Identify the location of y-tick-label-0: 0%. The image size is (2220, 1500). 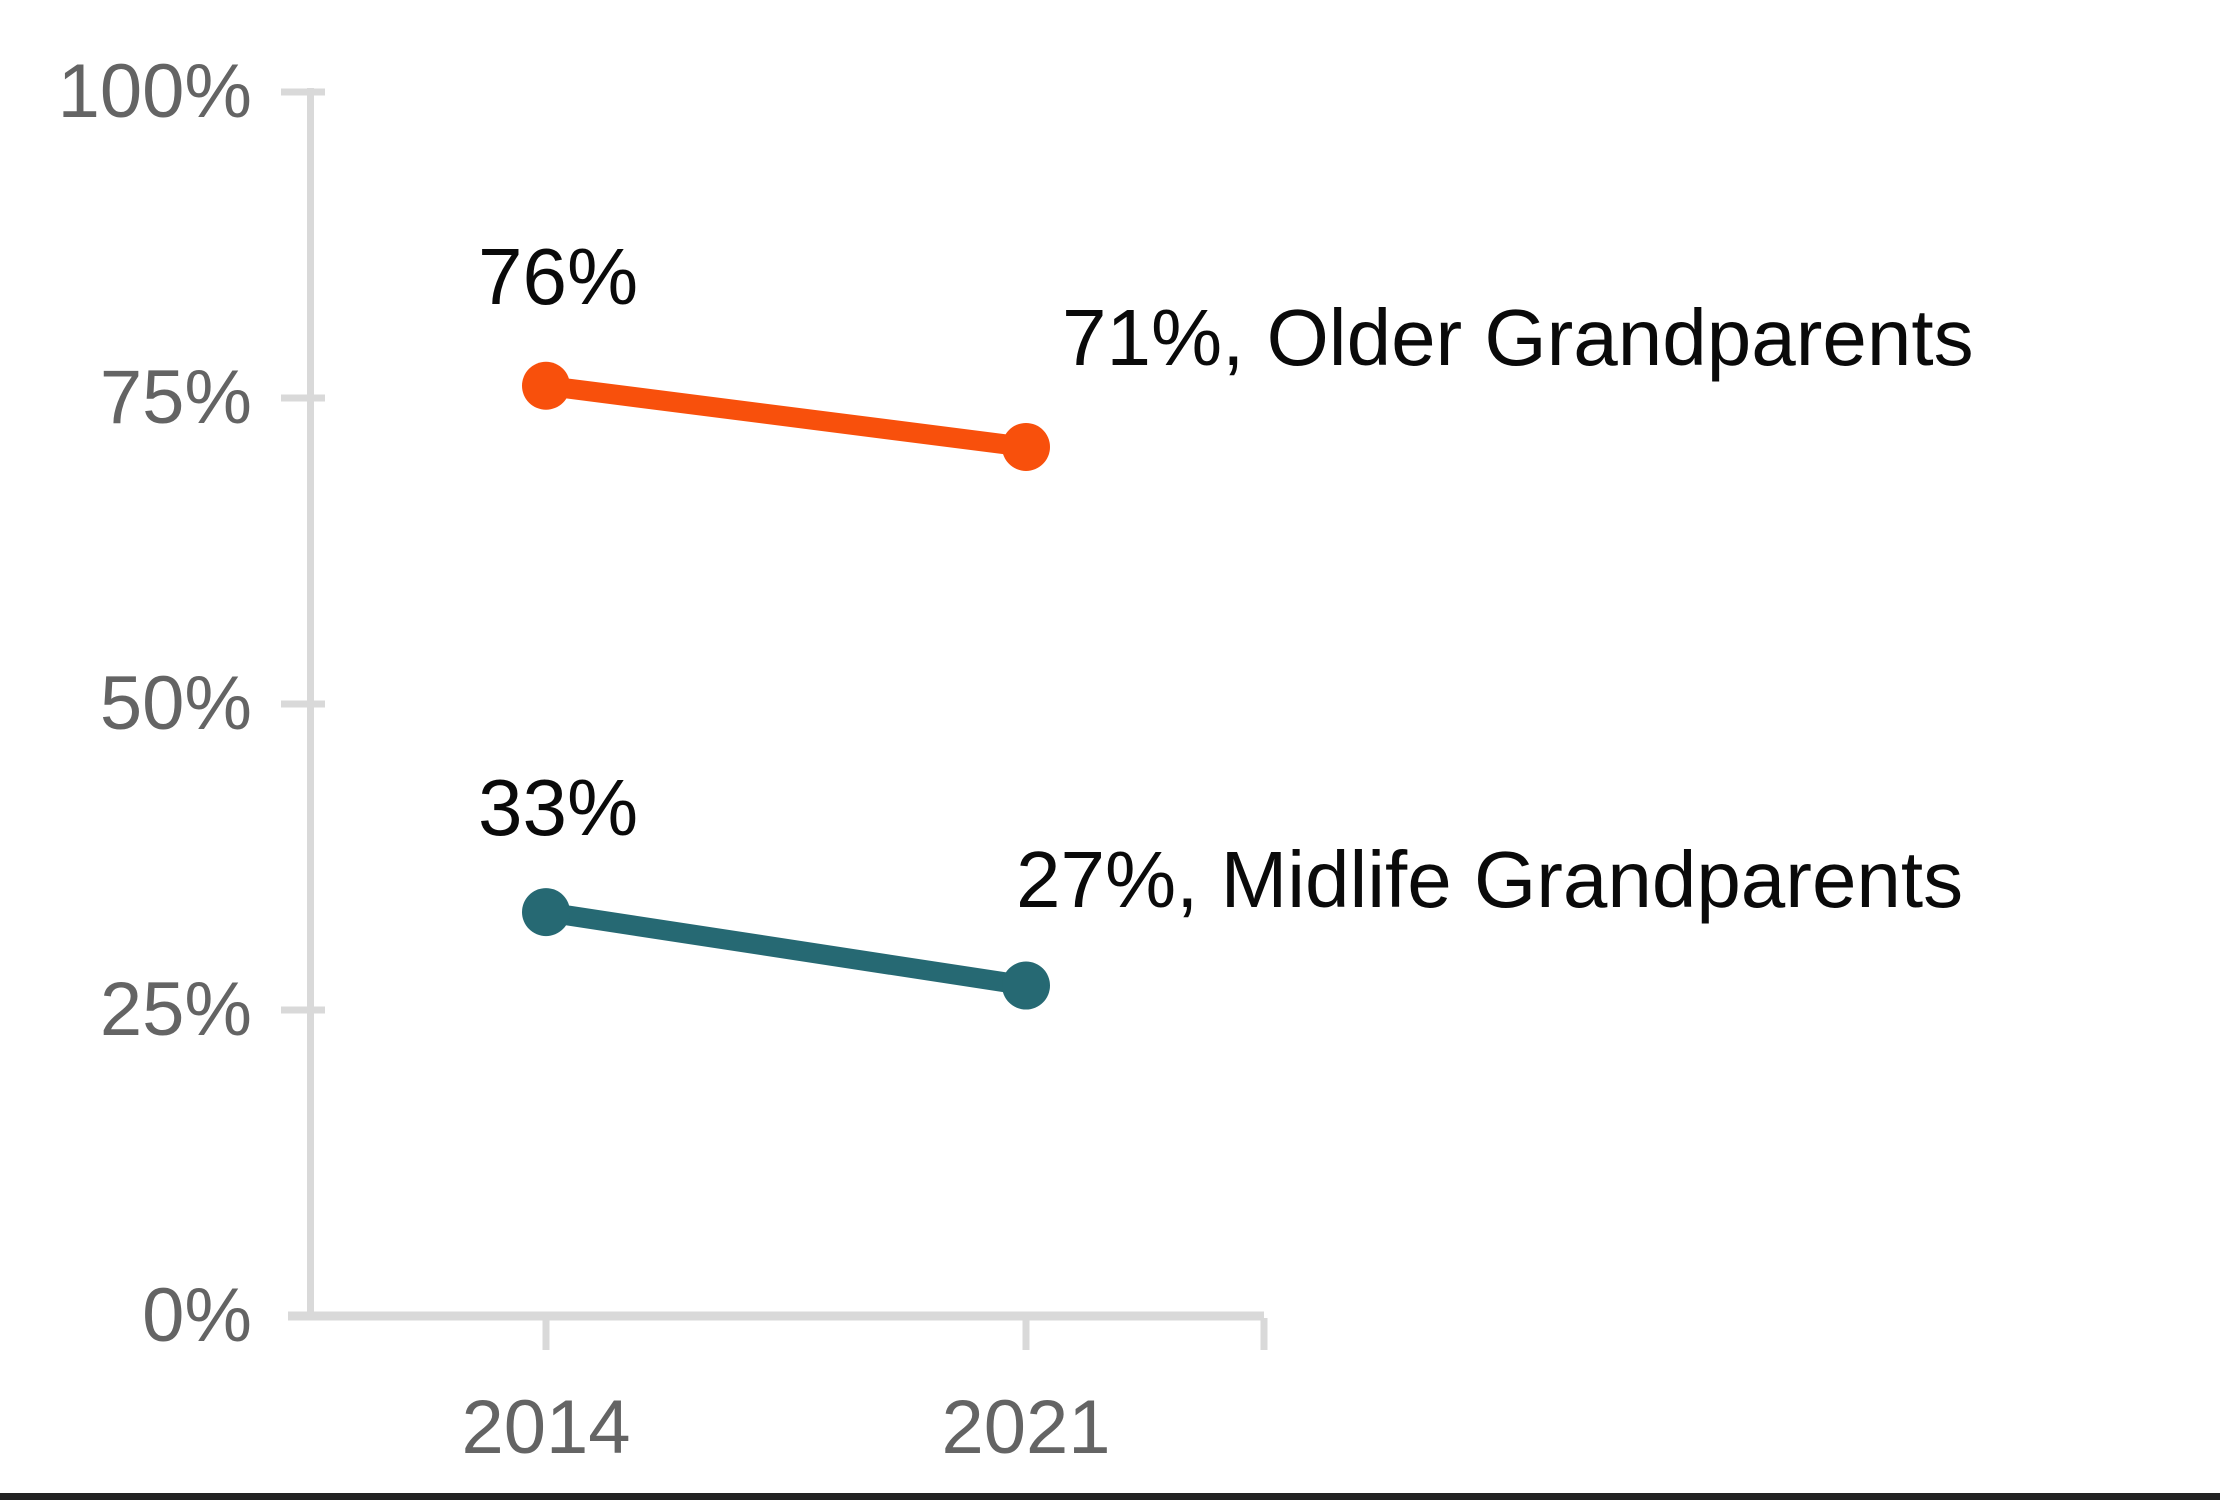
(197, 1315).